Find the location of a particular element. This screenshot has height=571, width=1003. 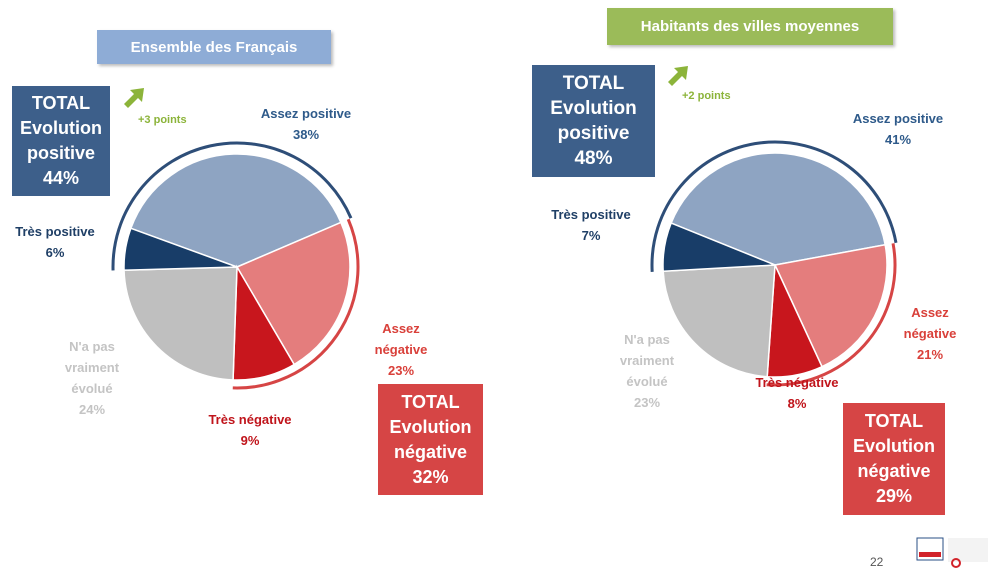

total-box: TOTAL Evolution positive 44% is located at coordinates (61, 141).